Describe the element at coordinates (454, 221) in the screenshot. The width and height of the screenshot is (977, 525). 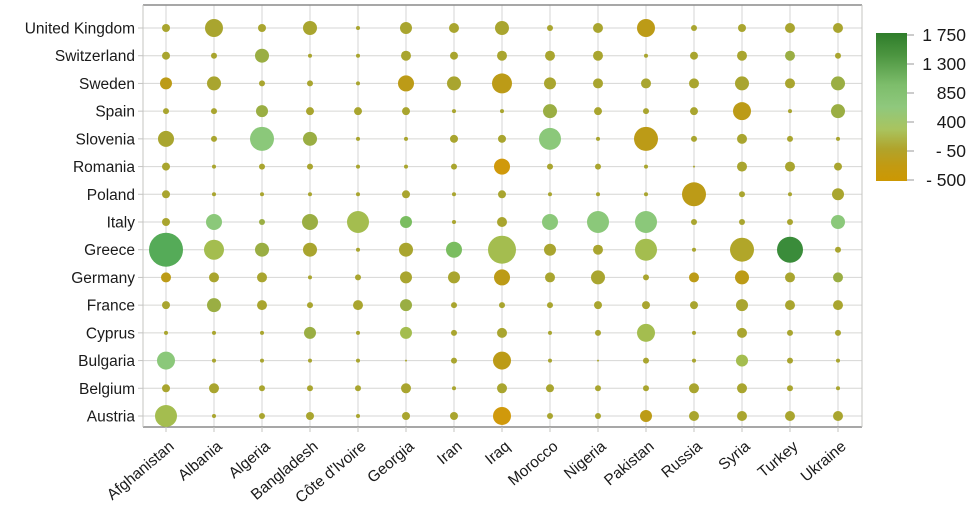
I see `bubble-italy-iran` at that location.